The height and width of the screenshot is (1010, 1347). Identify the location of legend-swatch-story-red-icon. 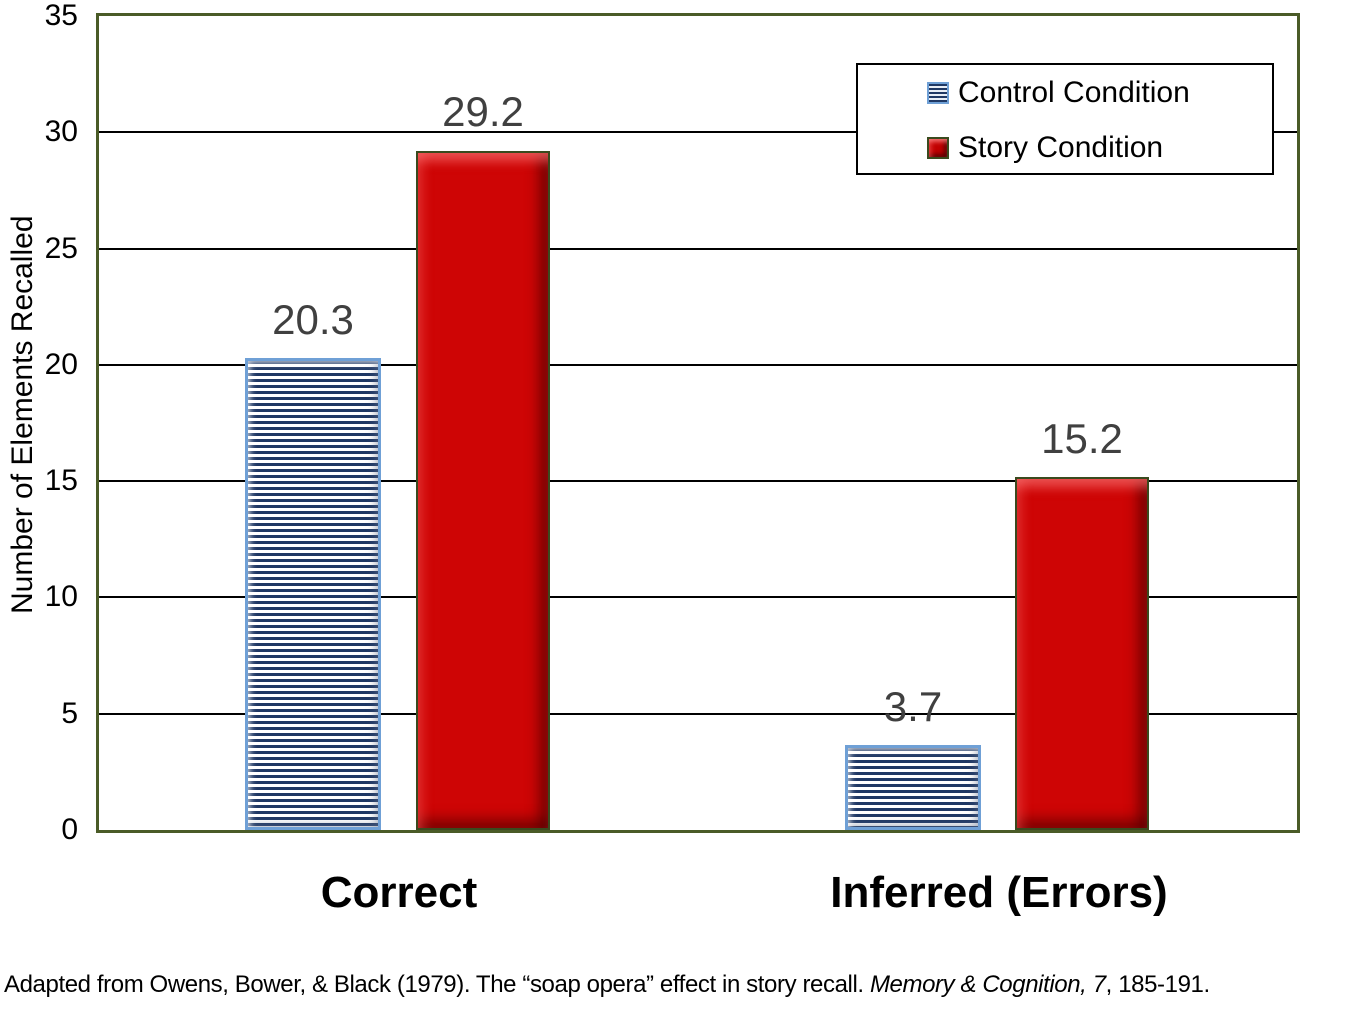
(938, 148).